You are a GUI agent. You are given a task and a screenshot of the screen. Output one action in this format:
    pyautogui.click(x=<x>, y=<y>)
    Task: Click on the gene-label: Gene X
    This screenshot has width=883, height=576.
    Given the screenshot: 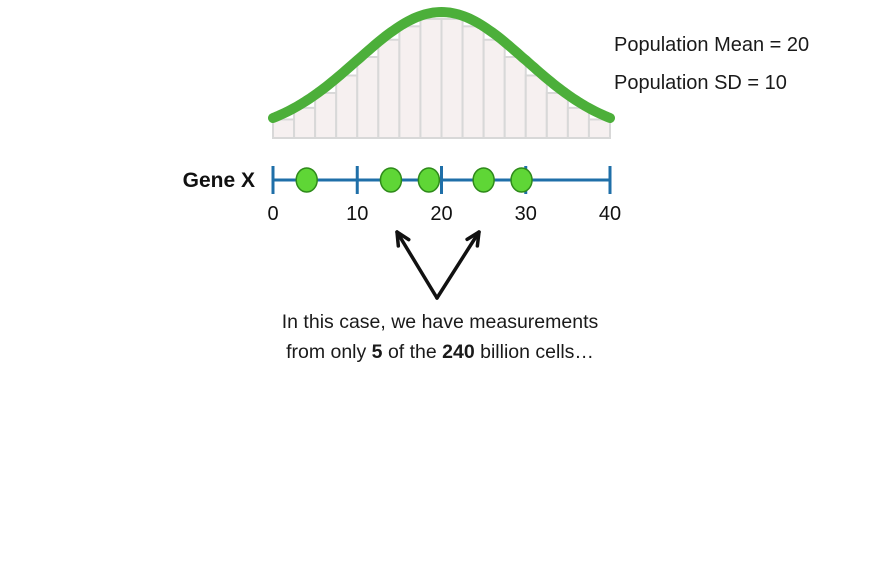 What is the action you would take?
    pyautogui.click(x=219, y=180)
    